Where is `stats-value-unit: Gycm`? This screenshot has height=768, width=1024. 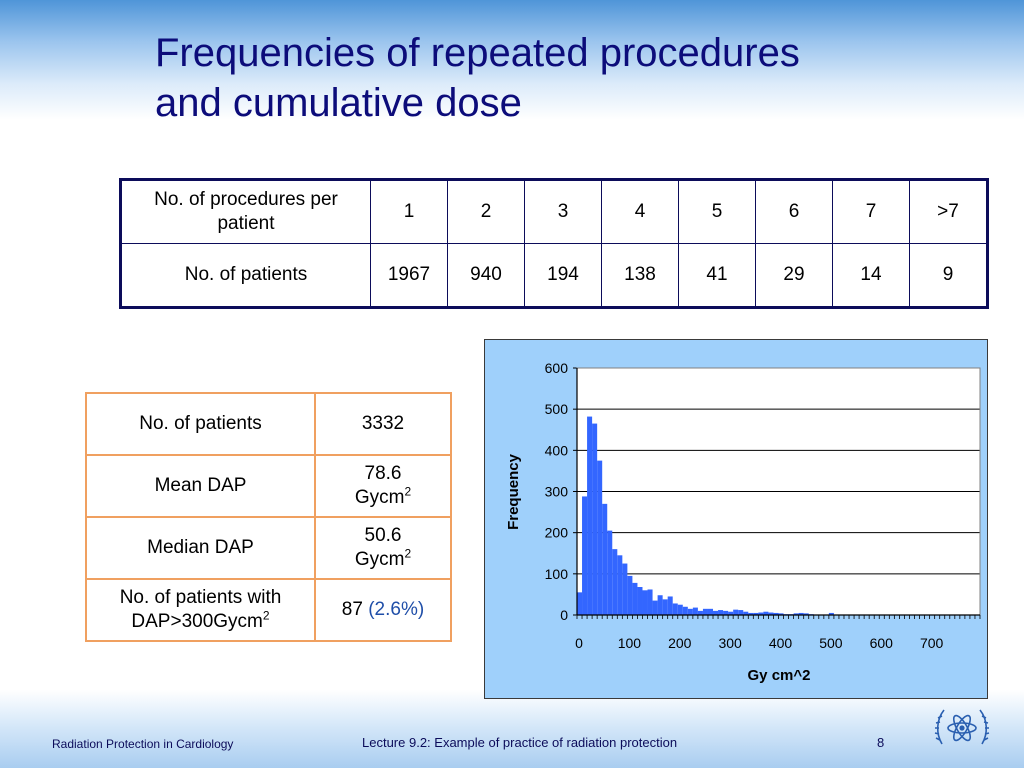
stats-value-unit: Gycm is located at coordinates (379, 497).